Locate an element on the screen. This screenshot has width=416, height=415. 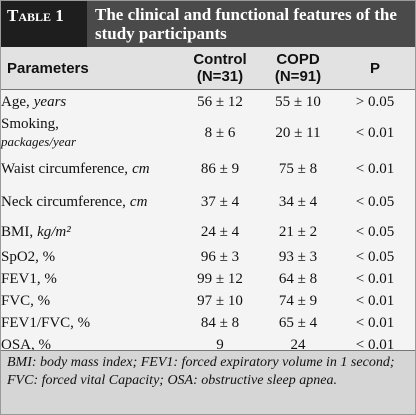
column-header: P is located at coordinates (375, 68).